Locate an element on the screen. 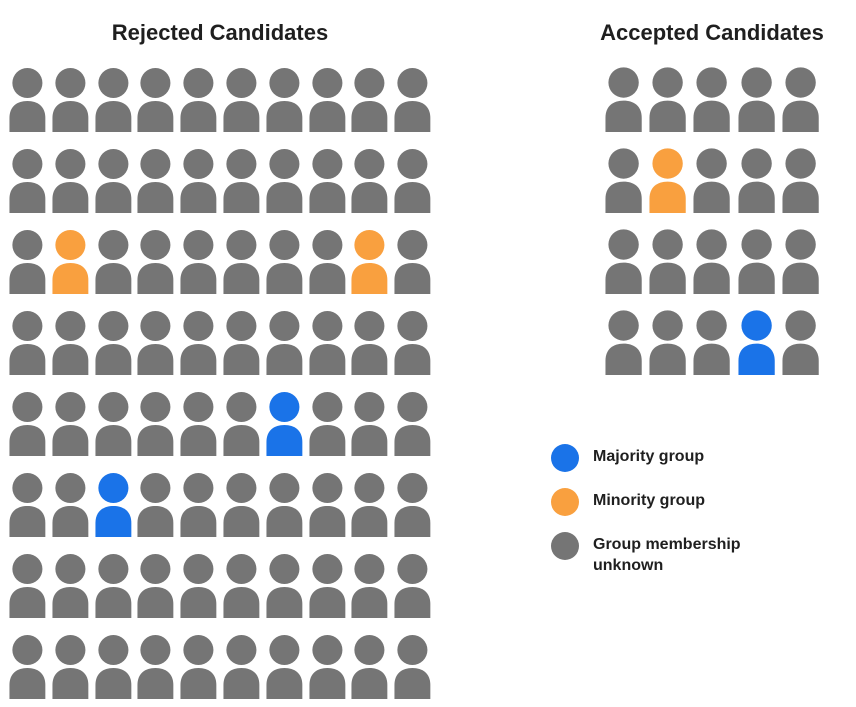 The width and height of the screenshot is (856, 707). minority-group-dot-icon is located at coordinates (565, 502).